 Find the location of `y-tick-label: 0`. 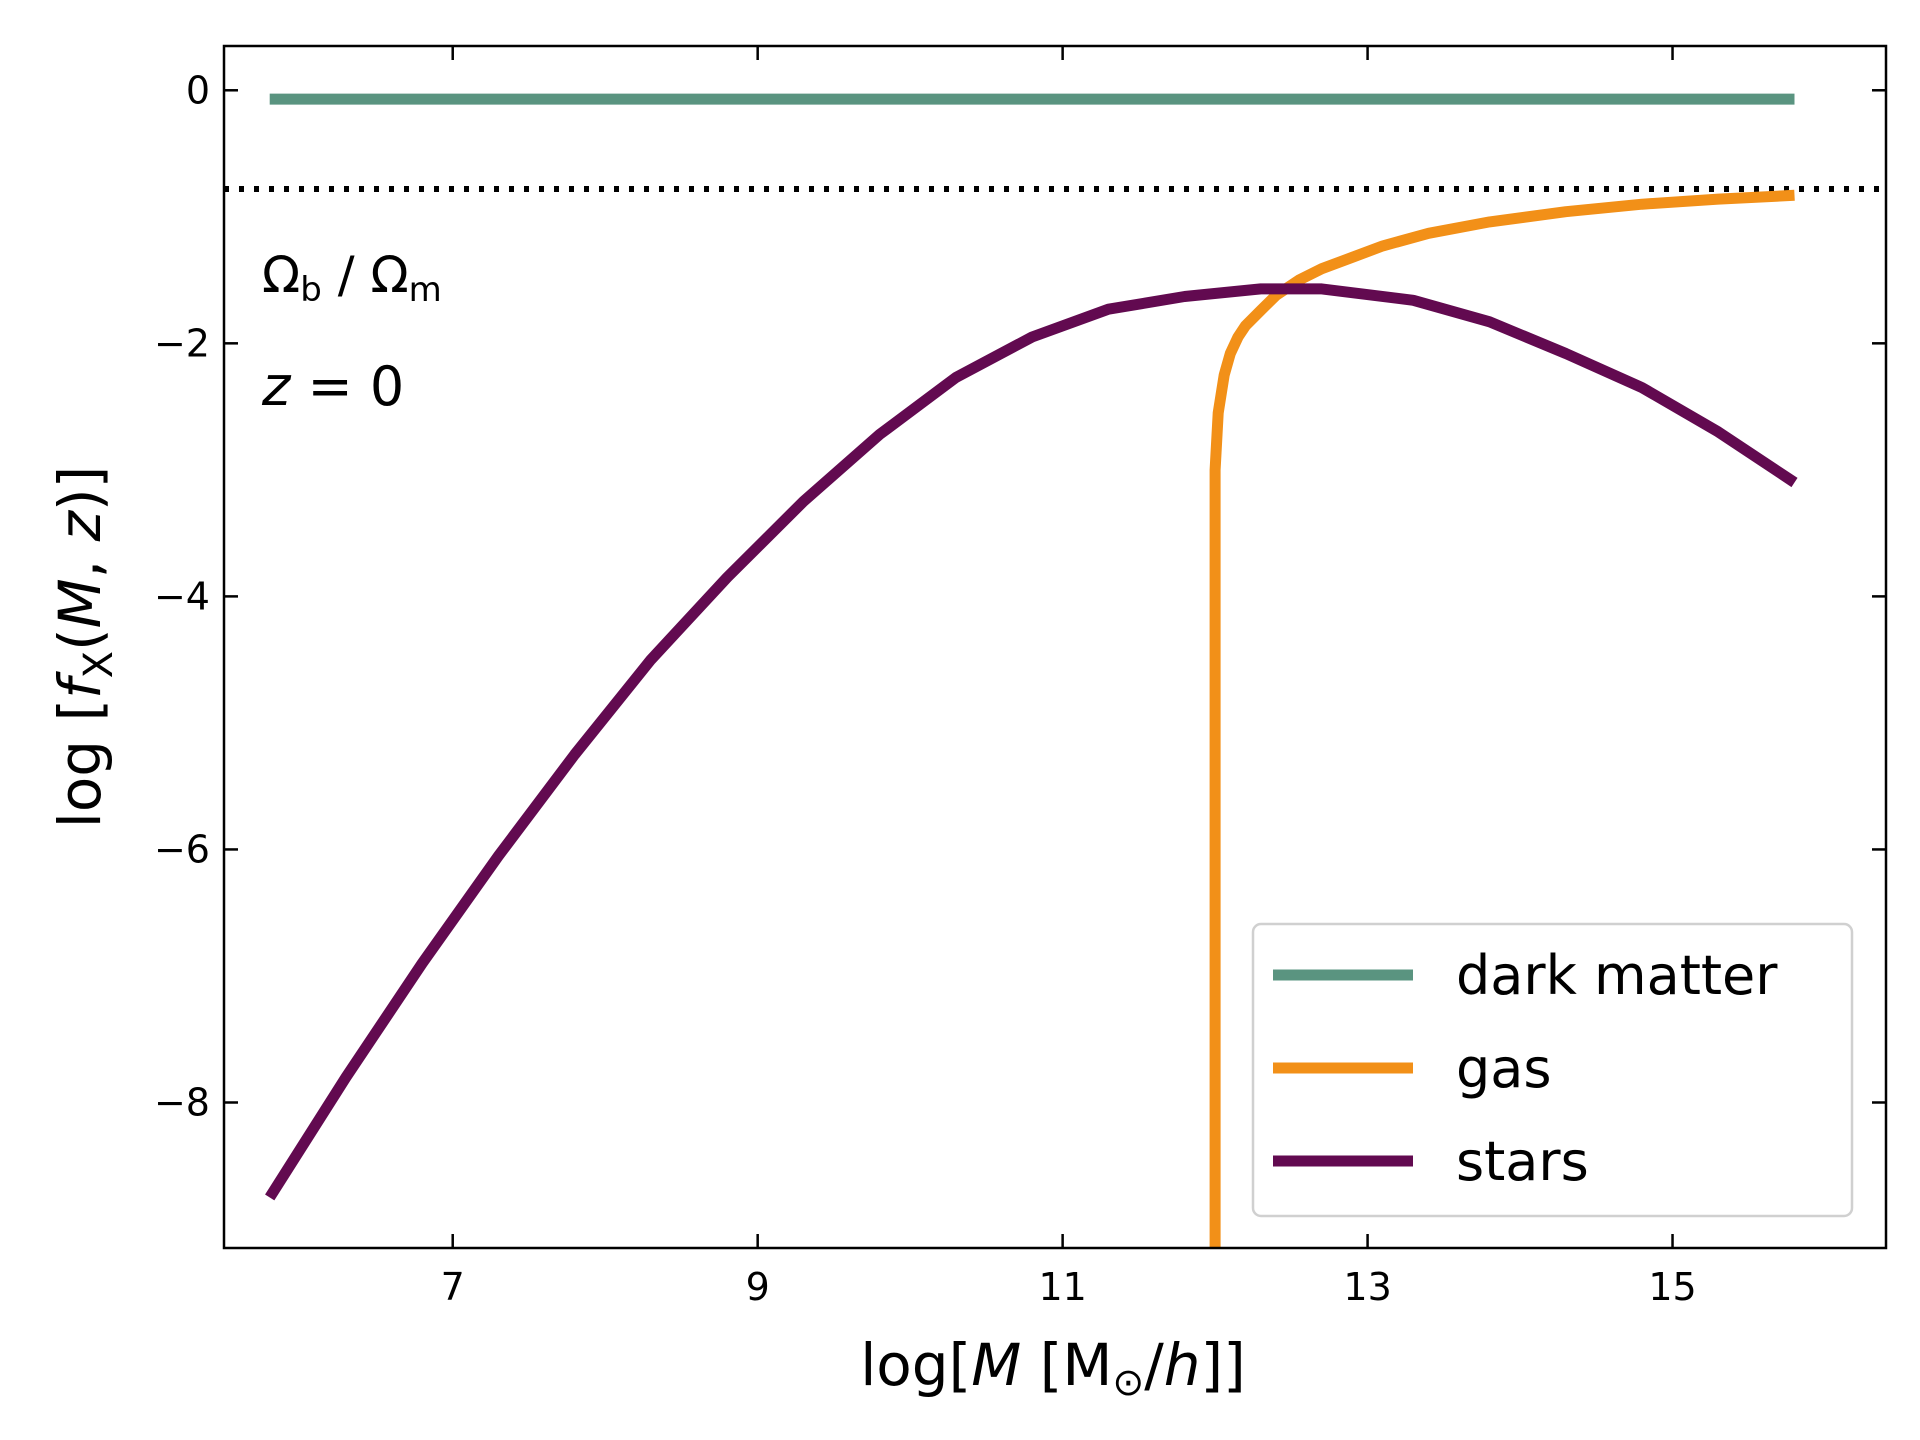

y-tick-label: 0 is located at coordinates (198, 90).